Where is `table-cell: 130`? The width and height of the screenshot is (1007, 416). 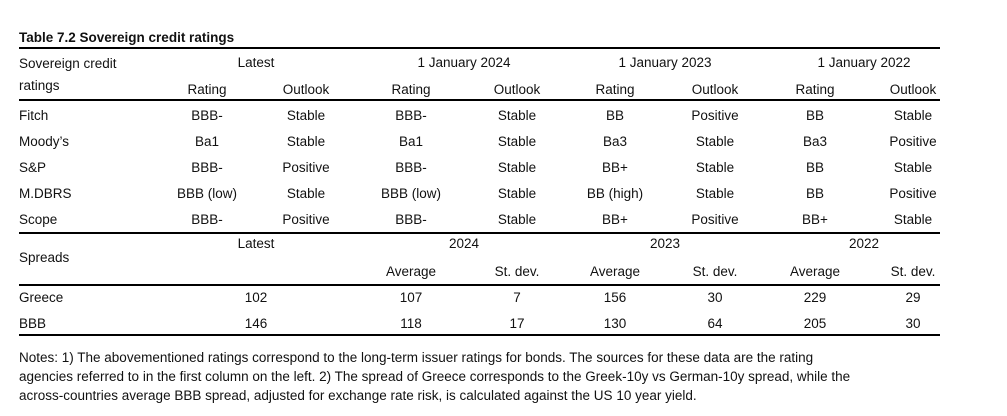 table-cell: 130 is located at coordinates (615, 323).